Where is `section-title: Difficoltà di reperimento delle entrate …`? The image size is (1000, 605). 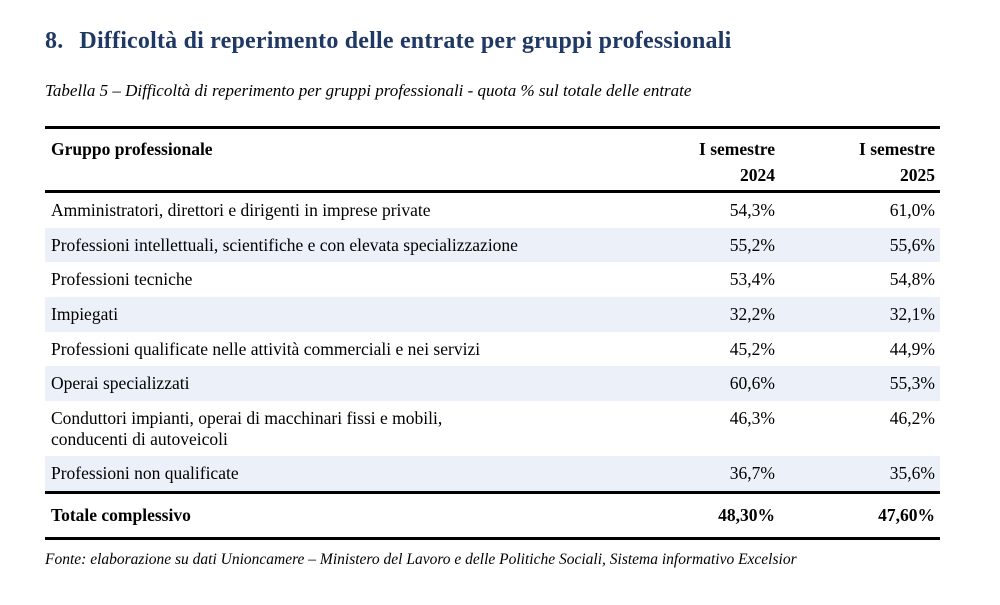
section-title: Difficoltà di reperimento delle entrate … is located at coordinates (405, 41).